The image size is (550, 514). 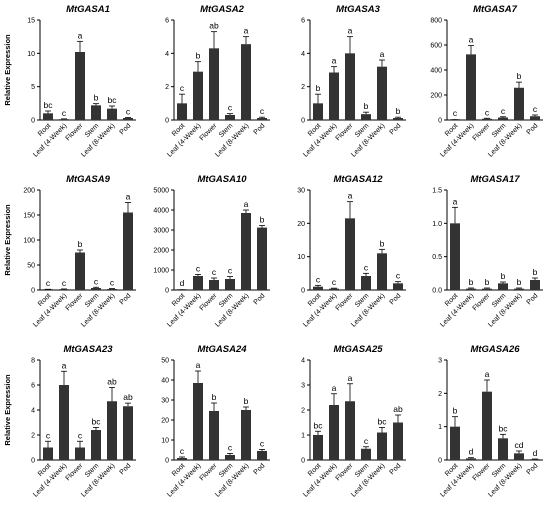 What do you see at coordinates (88, 349) in the screenshot?
I see `panel-title: MtGASA23` at bounding box center [88, 349].